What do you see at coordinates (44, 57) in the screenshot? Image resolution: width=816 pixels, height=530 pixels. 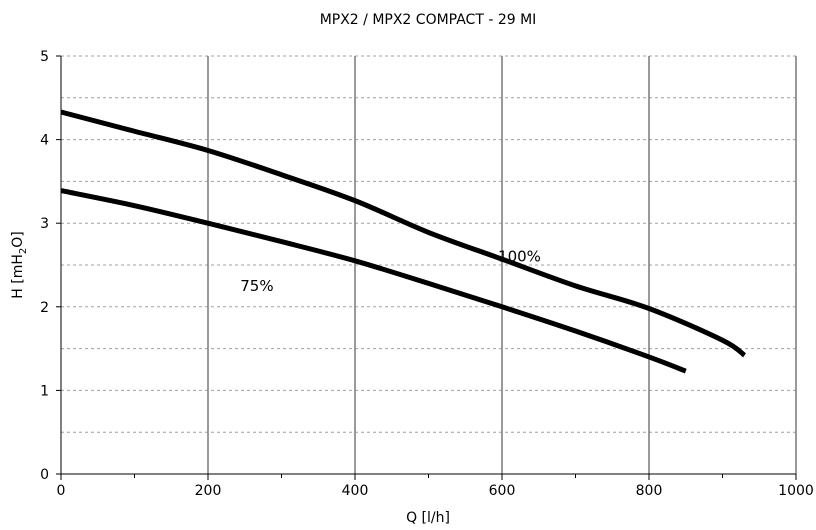 I see `y-tick-label: 5` at bounding box center [44, 57].